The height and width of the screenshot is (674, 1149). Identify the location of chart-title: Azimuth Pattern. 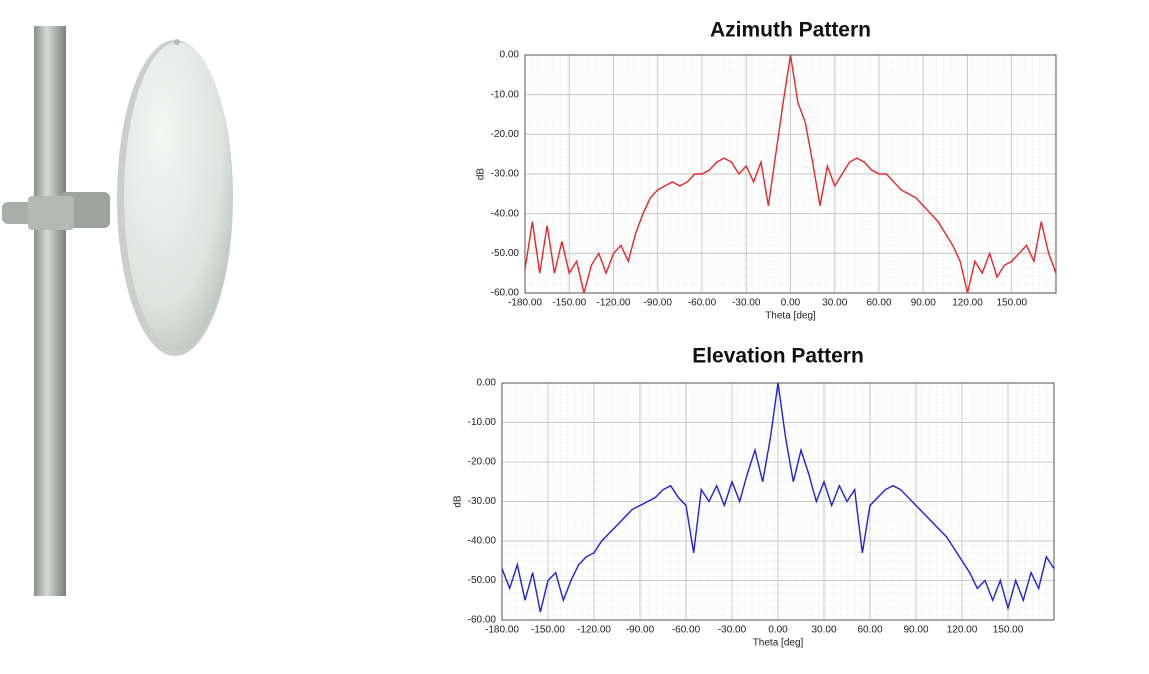
(790, 30).